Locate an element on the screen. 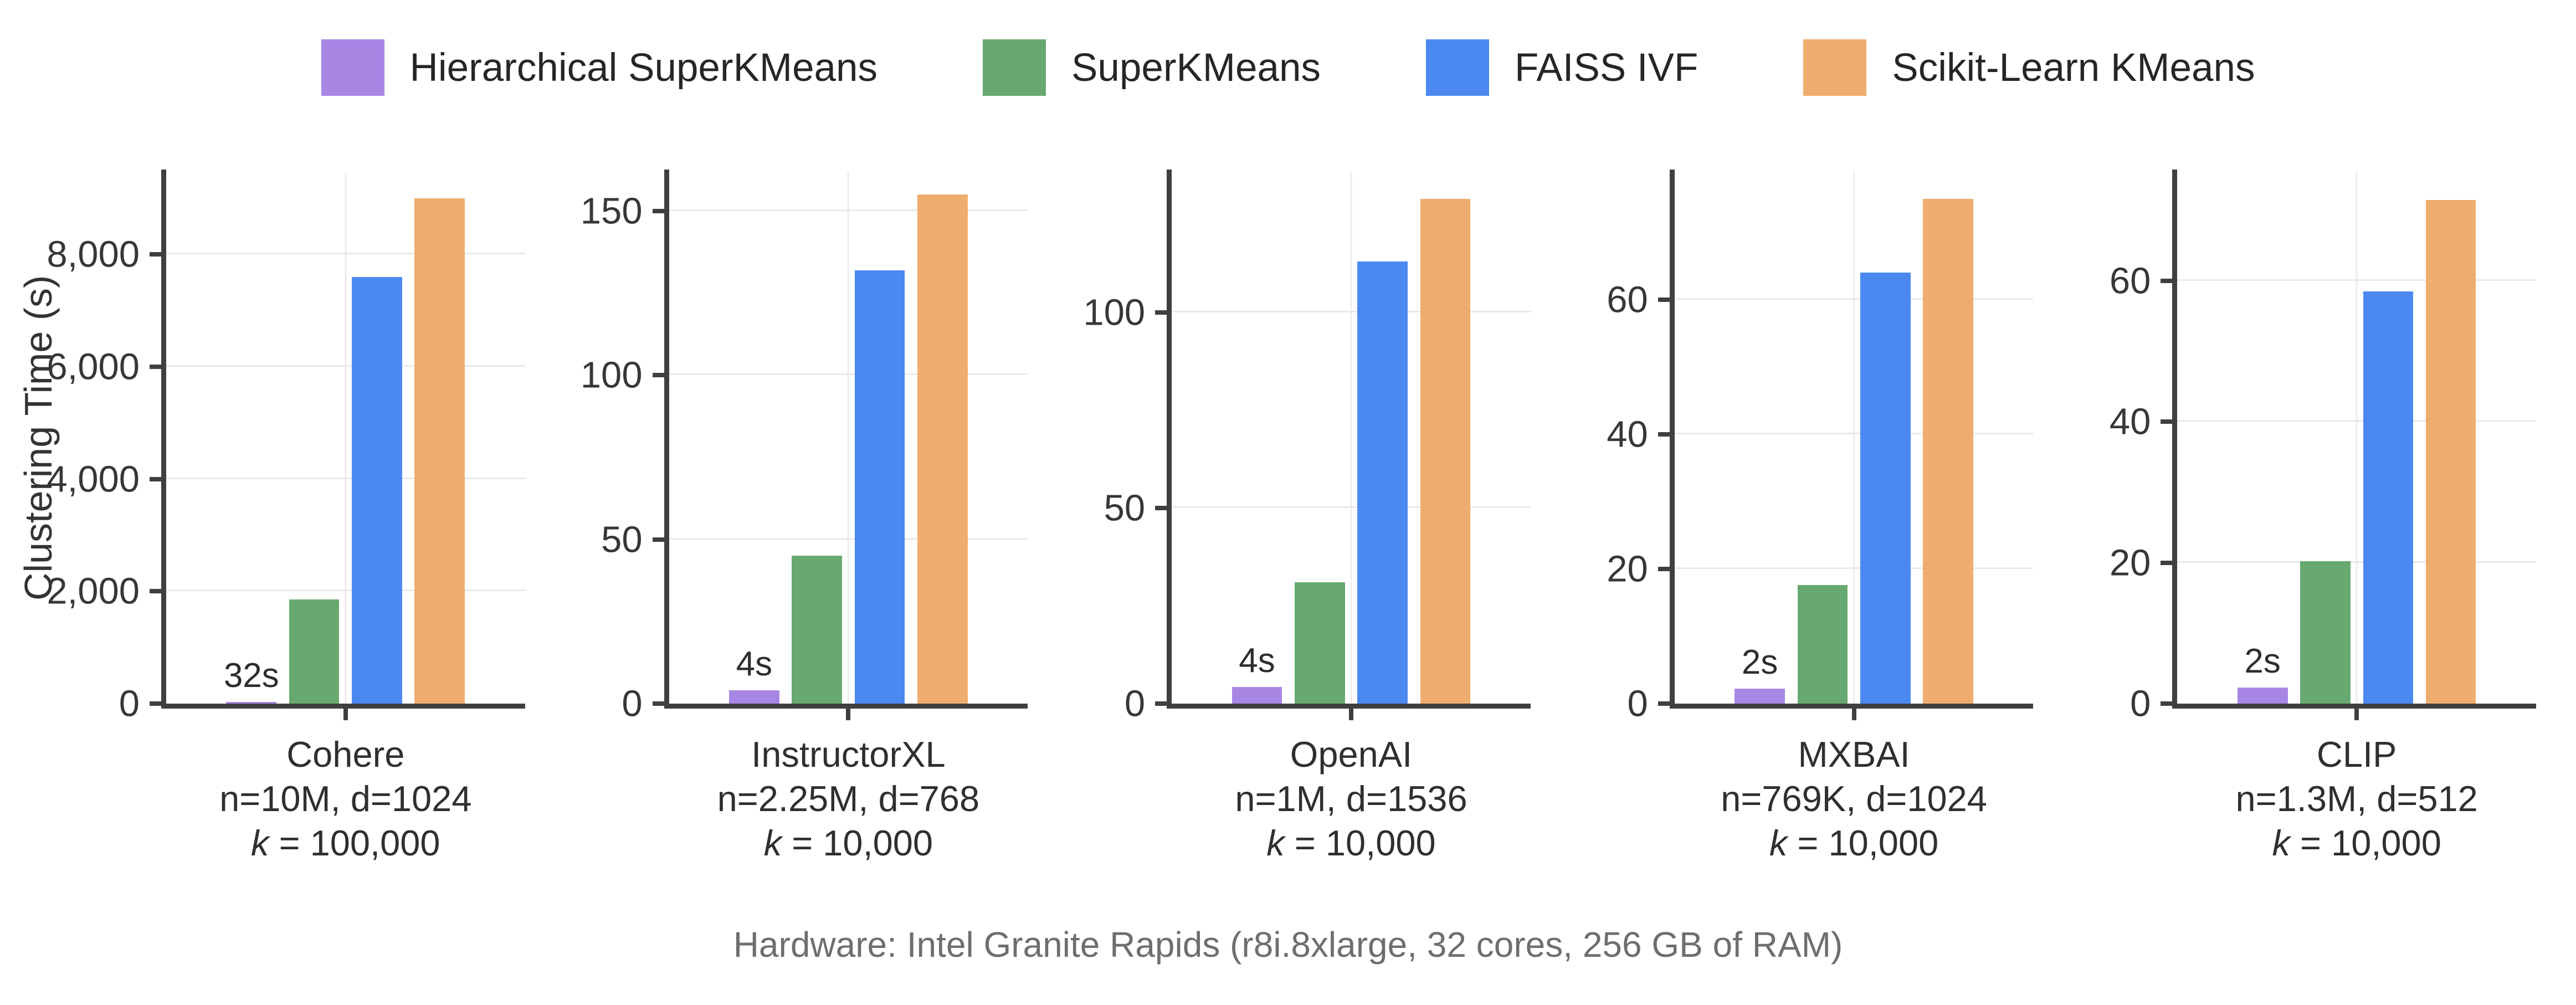  legend-item-scikit-learn-kmeans: Scikit-Learn KMeans is located at coordinates (2029, 67).